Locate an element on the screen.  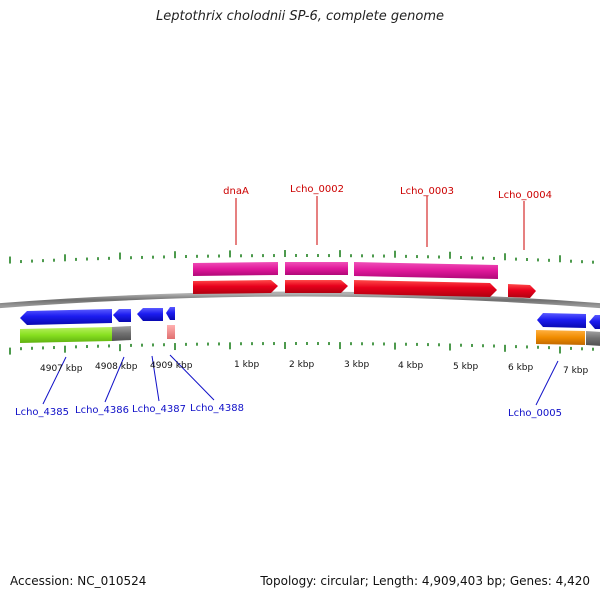
gene-label-lcho-0003: Lcho_0003 is located at coordinates (427, 191).